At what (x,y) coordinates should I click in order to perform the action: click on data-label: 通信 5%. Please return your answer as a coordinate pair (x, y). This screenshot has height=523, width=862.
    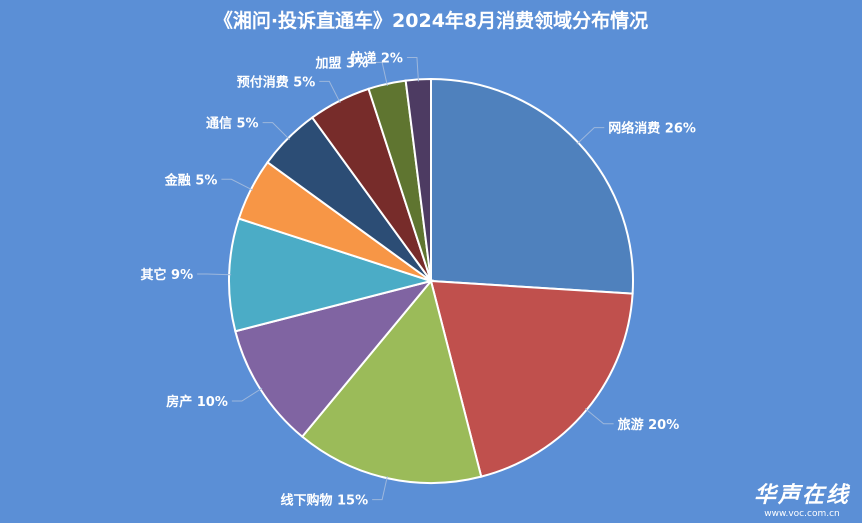
    Looking at the image, I should click on (232, 124).